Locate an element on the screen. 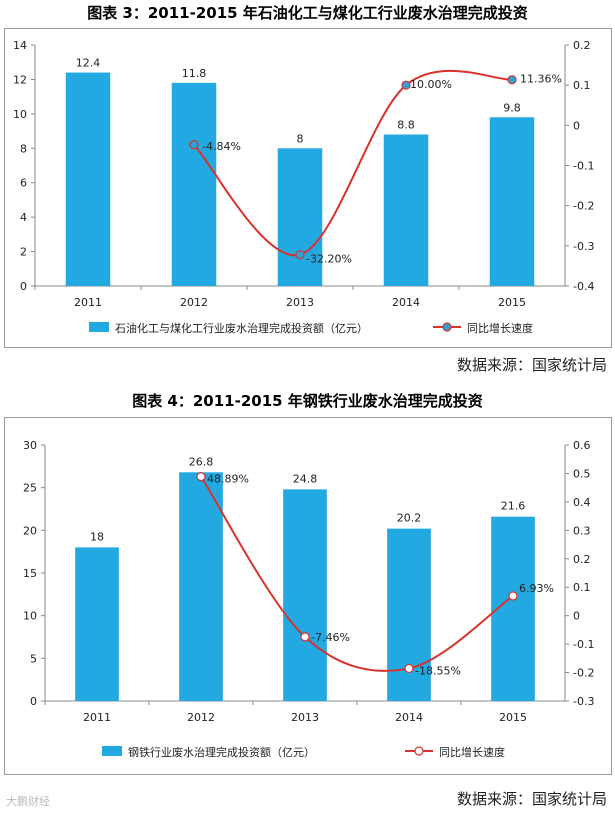  chart2-x-tick-label: 2015 is located at coordinates (513, 717).